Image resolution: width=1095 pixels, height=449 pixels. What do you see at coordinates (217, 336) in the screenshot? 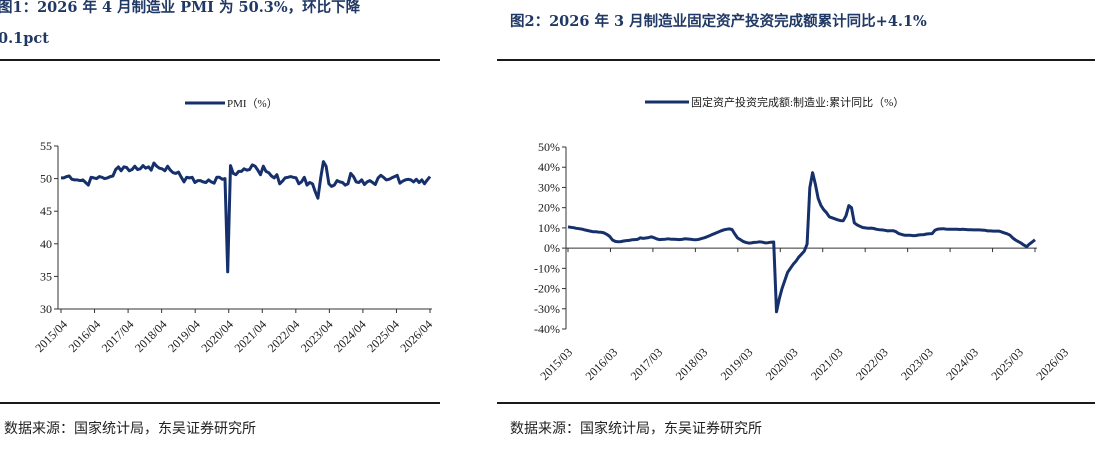
I see `pmi-x-tick-label: 2020/04` at bounding box center [217, 336].